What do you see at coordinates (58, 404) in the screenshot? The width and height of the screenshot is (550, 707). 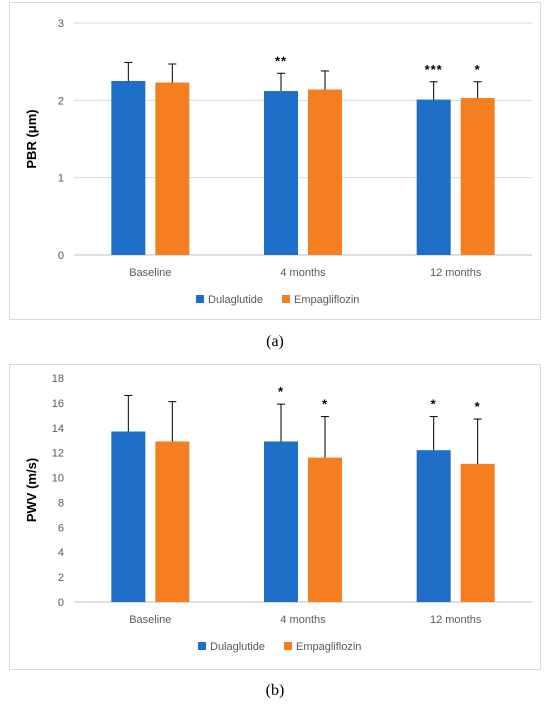 I see `y-tick-label: 16` at bounding box center [58, 404].